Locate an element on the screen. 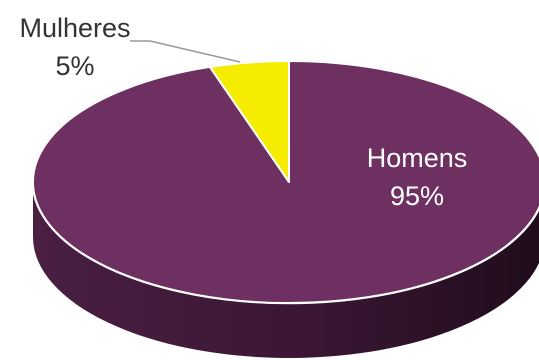 The image size is (539, 360). label-mulheres-name: Mulheres is located at coordinates (74, 28).